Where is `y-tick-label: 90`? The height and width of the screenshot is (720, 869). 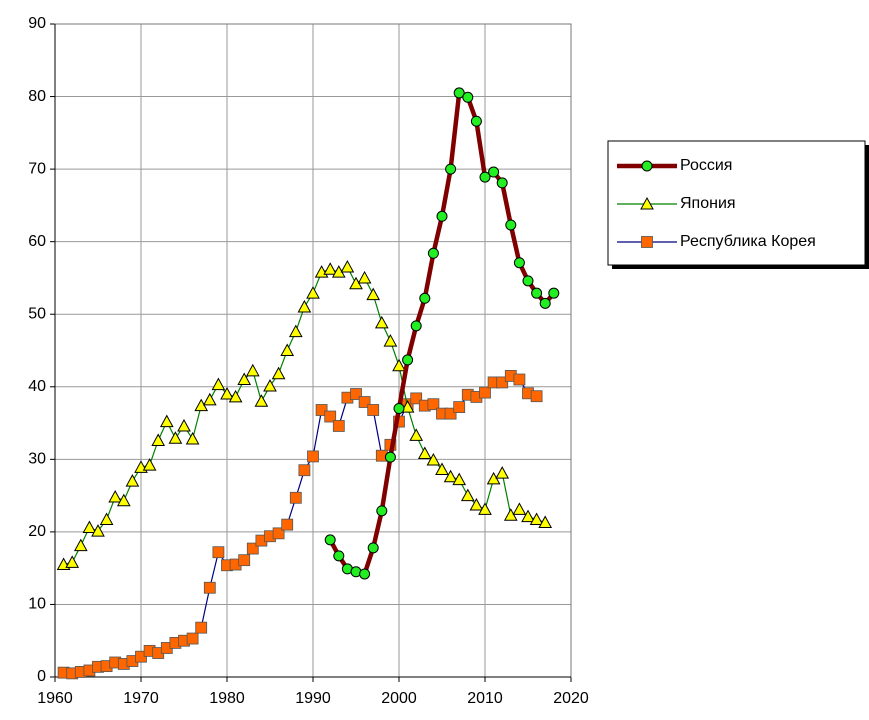 y-tick-label: 90 is located at coordinates (37, 23).